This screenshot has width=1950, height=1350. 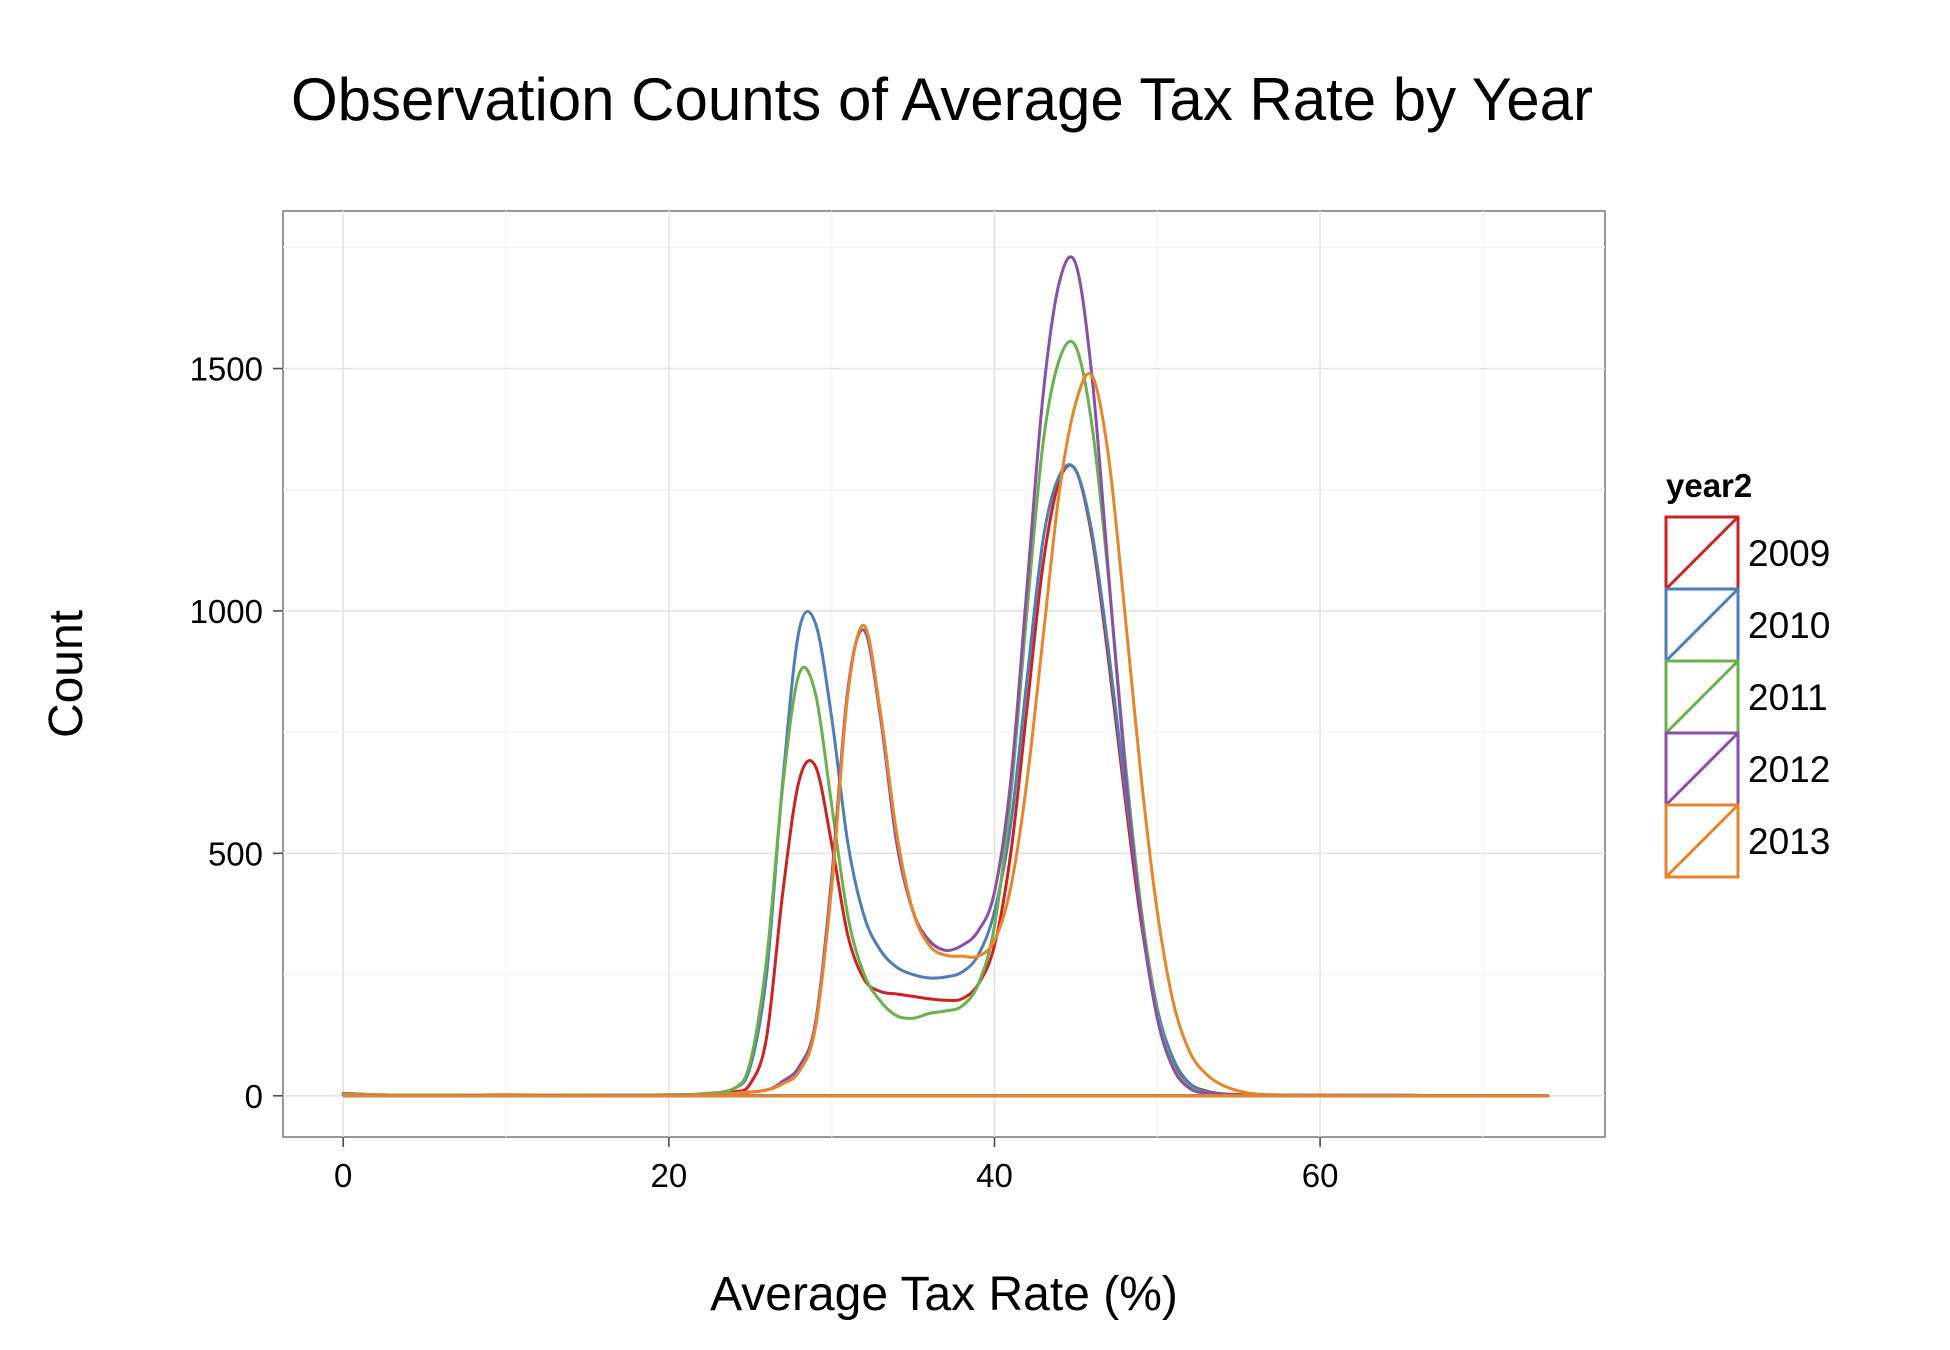 What do you see at coordinates (226, 369) in the screenshot?
I see `y-tick-label: 1500` at bounding box center [226, 369].